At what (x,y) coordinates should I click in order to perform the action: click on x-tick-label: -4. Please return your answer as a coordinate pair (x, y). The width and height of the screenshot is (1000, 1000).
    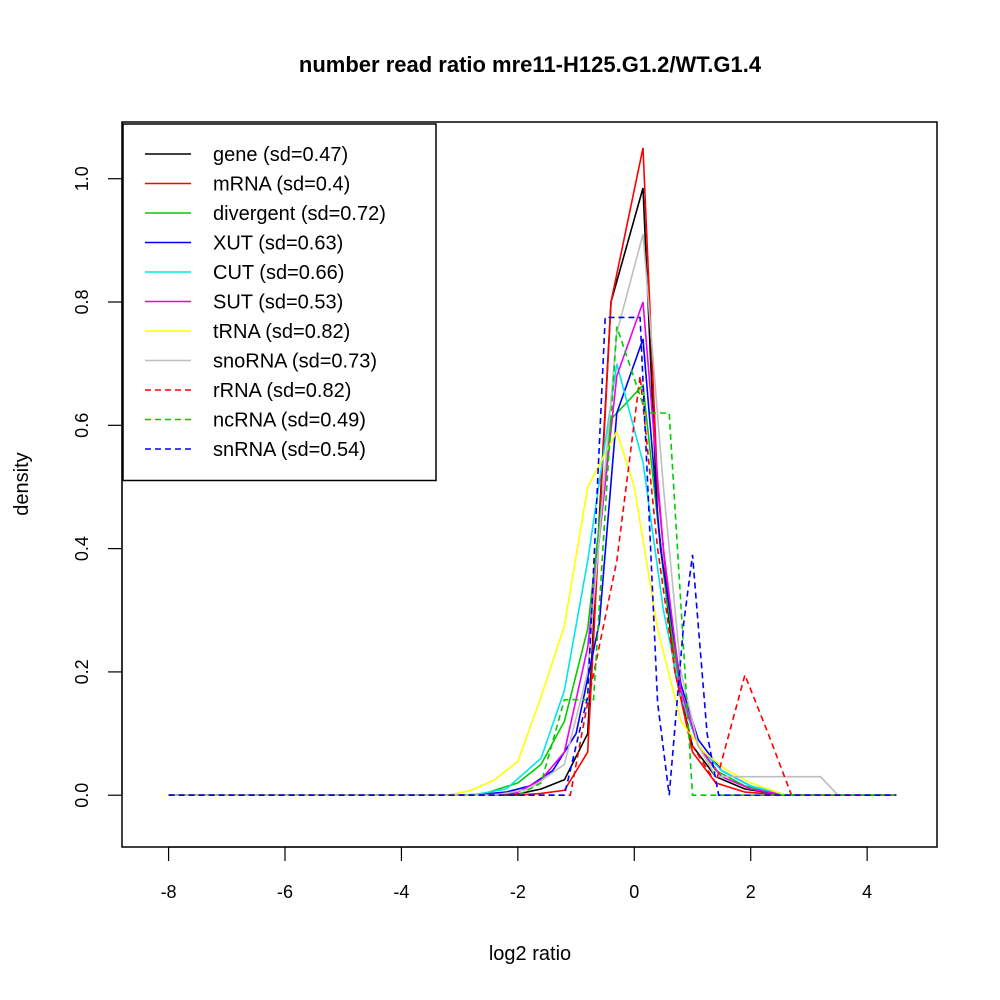
    Looking at the image, I should click on (401, 892).